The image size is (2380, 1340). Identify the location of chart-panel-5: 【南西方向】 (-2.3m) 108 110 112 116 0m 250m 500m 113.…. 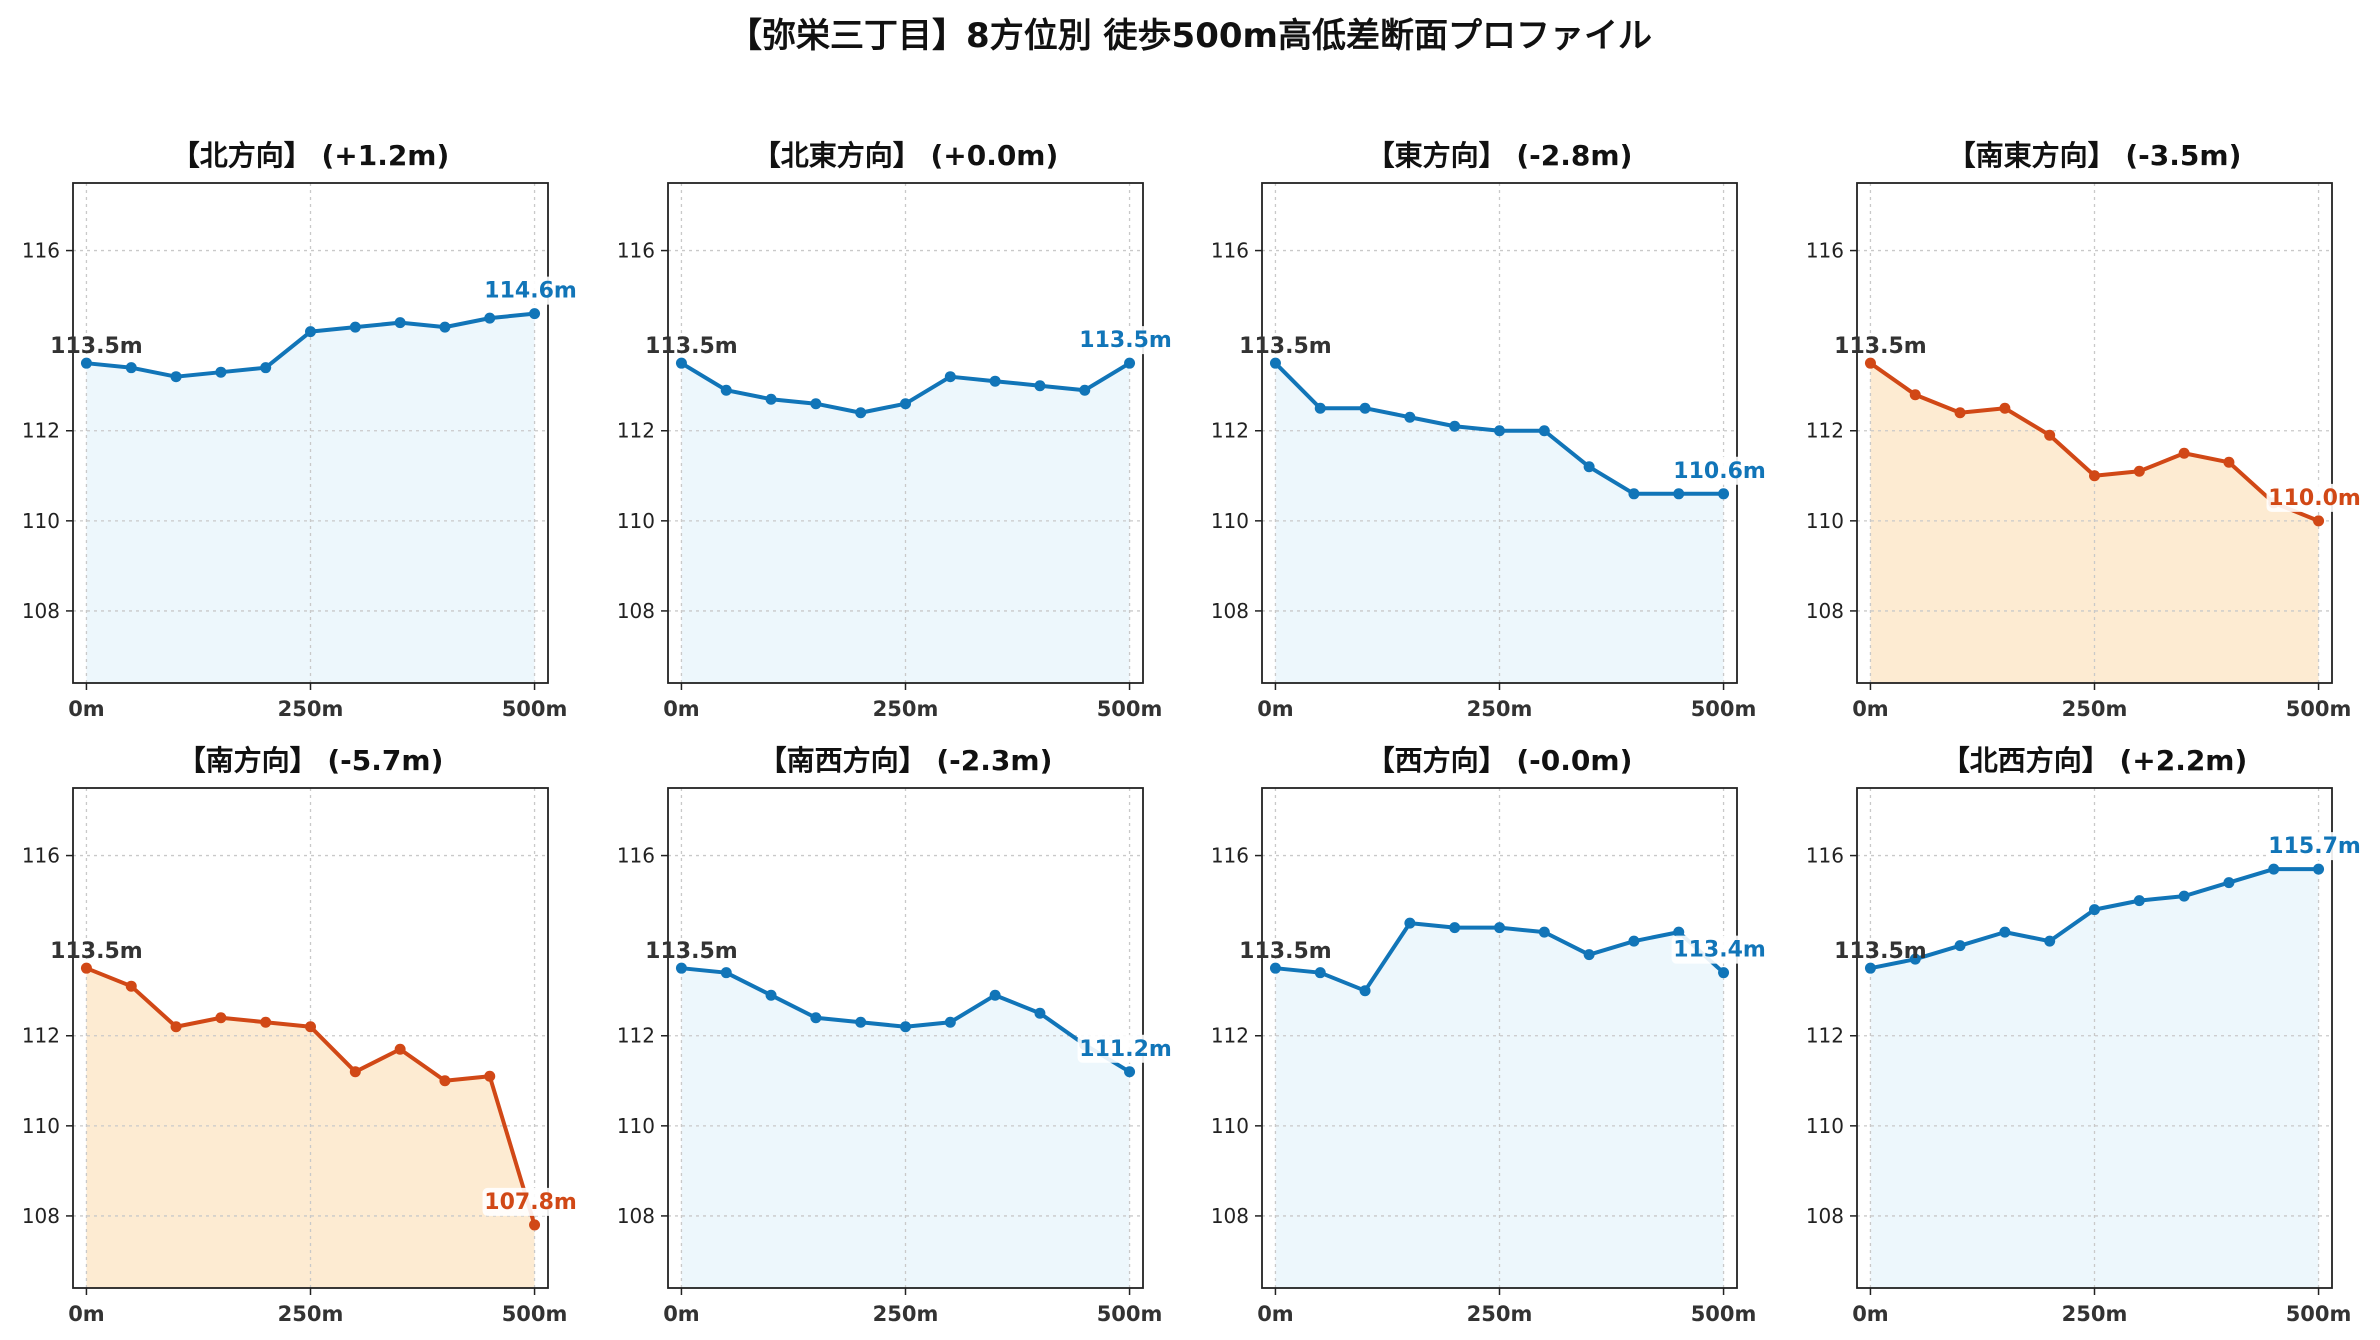
(895, 1035).